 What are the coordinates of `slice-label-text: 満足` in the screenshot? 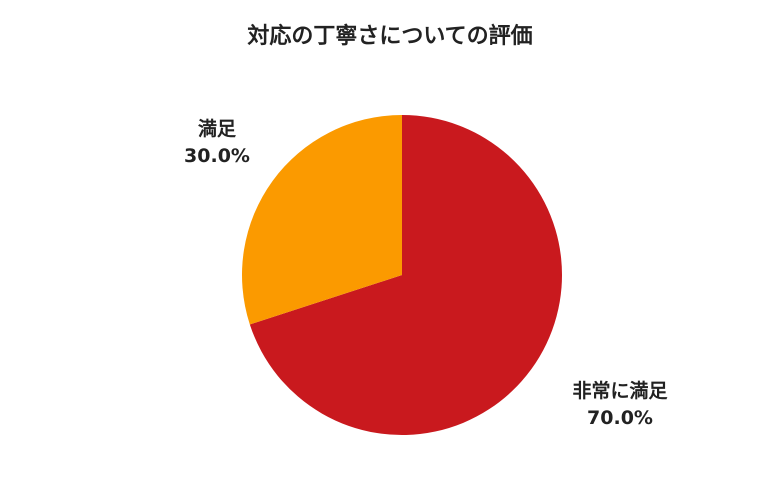 It's located at (216, 129).